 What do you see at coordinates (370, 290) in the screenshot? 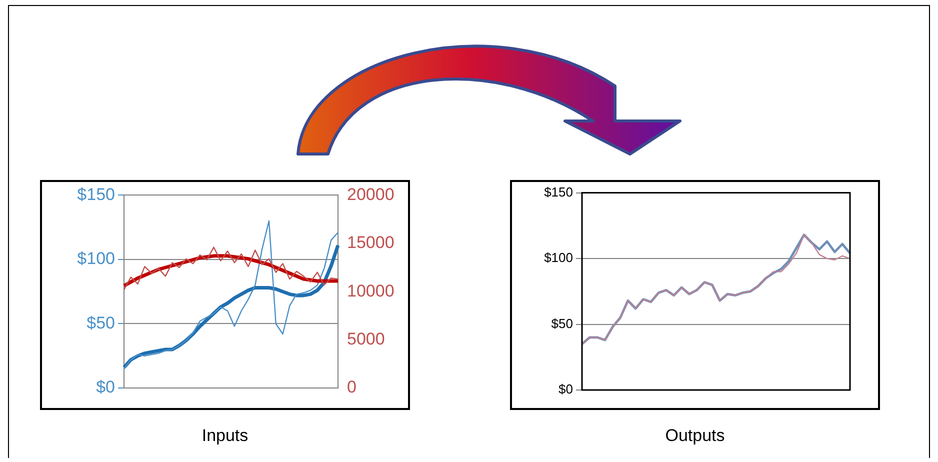
I see `y2-tick-label: 10000` at bounding box center [370, 290].